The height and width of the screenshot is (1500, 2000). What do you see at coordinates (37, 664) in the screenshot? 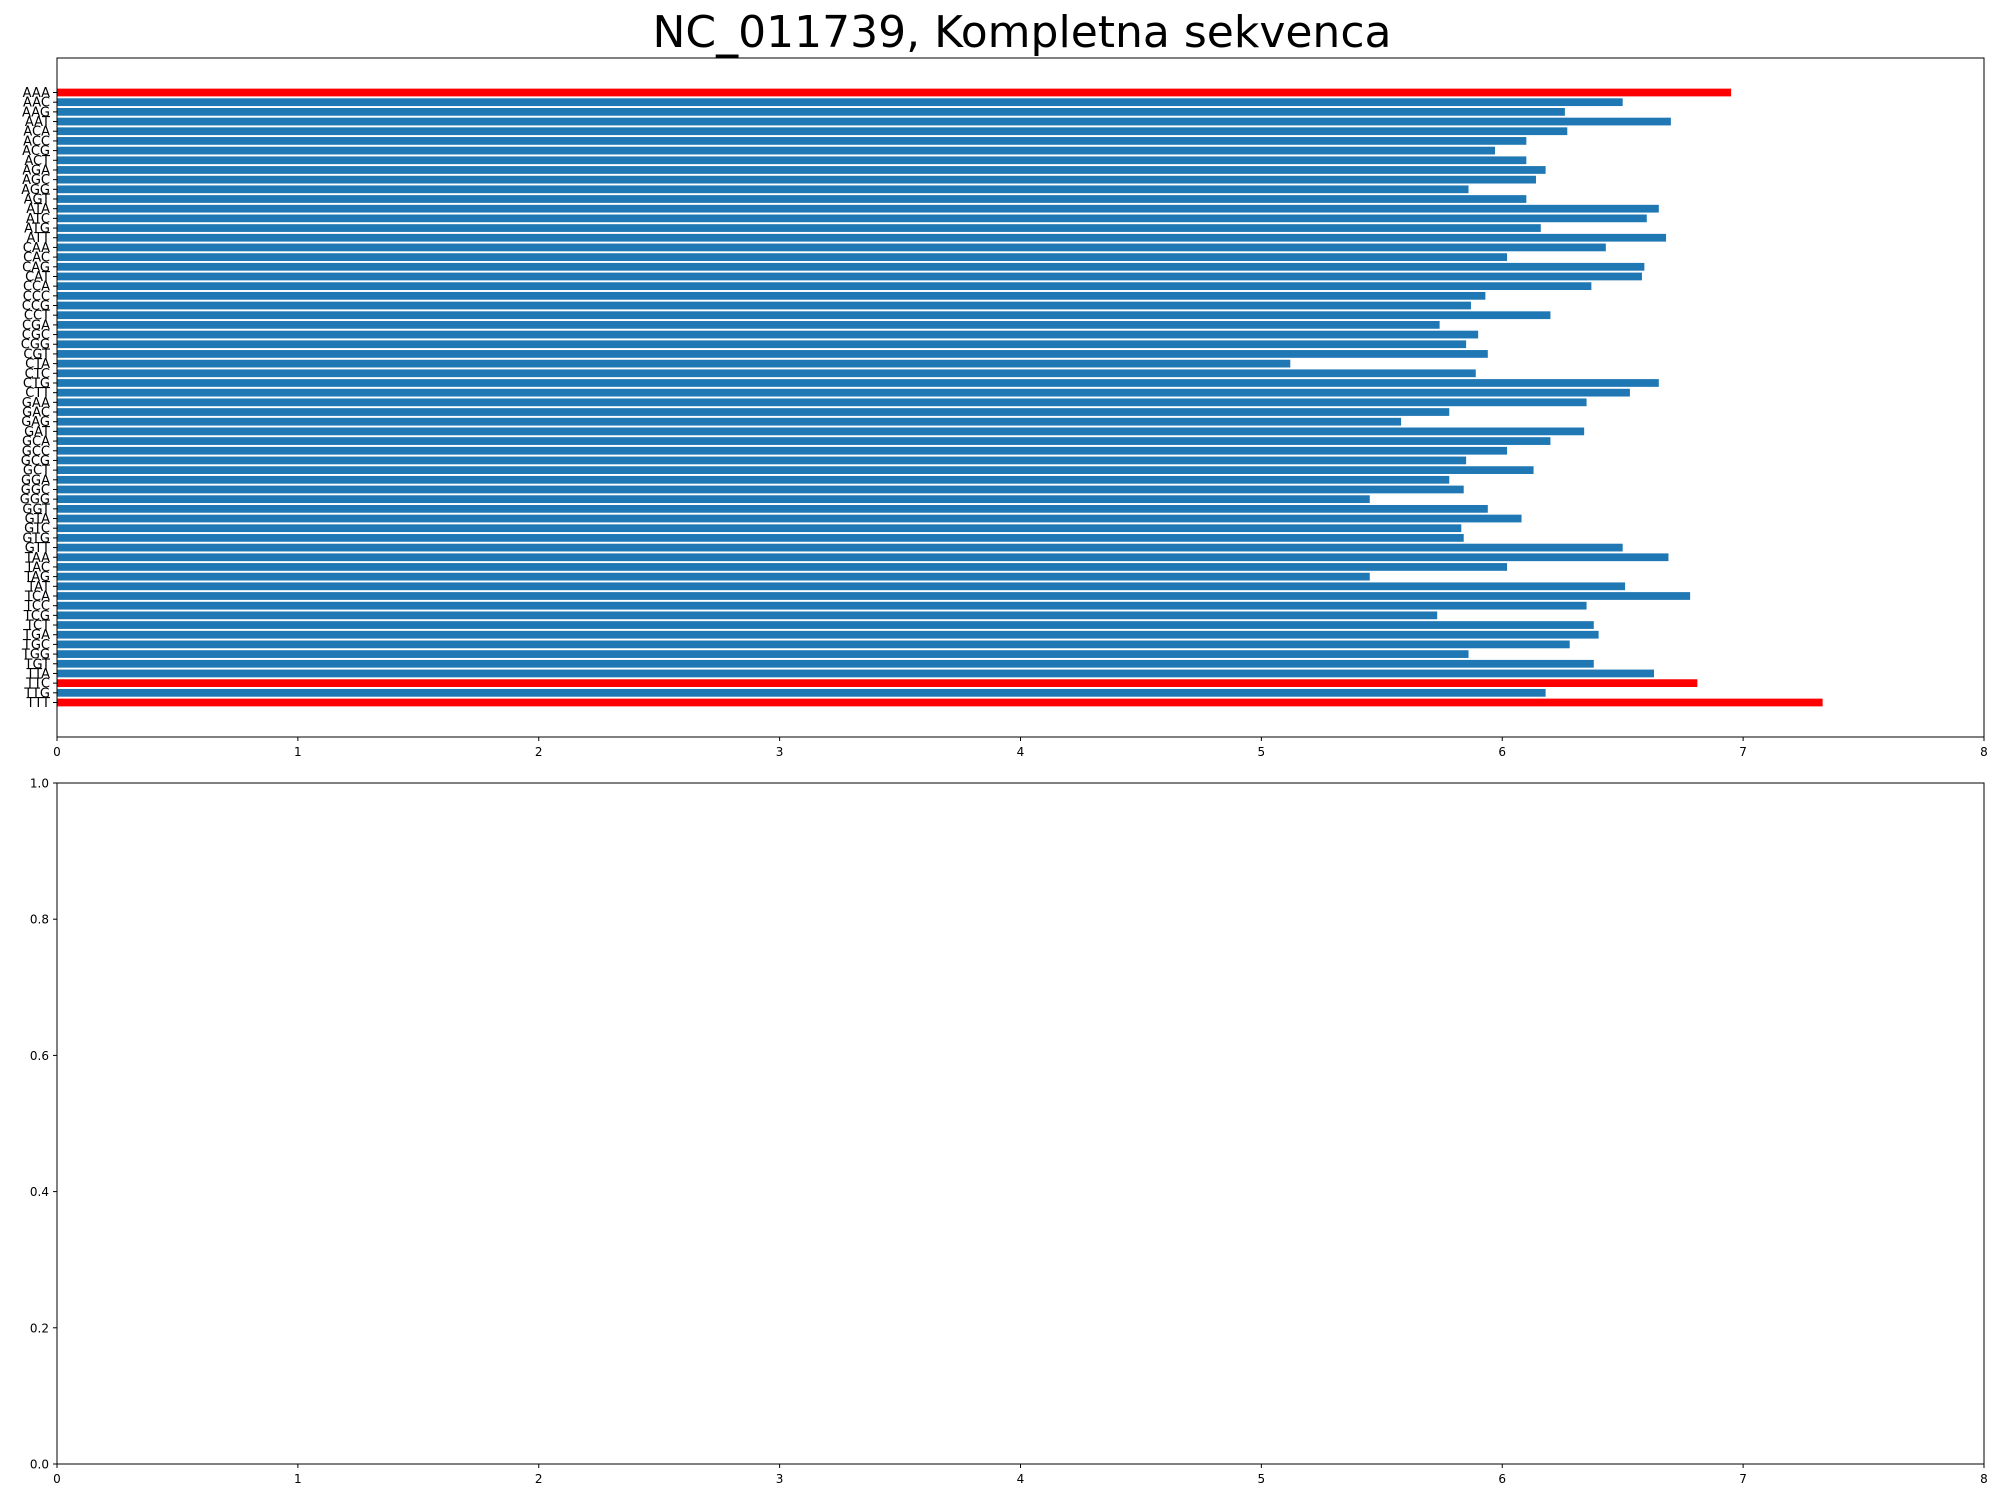
I see `y-tick-label-tgt: TGT` at bounding box center [37, 664].